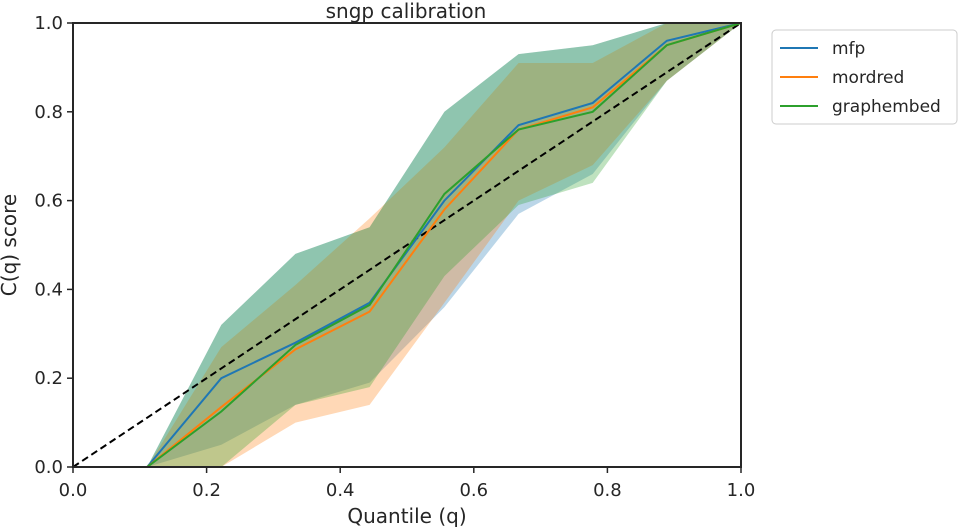 This screenshot has width=959, height=527. I want to click on x-tick-label: 1.0, so click(741, 490).